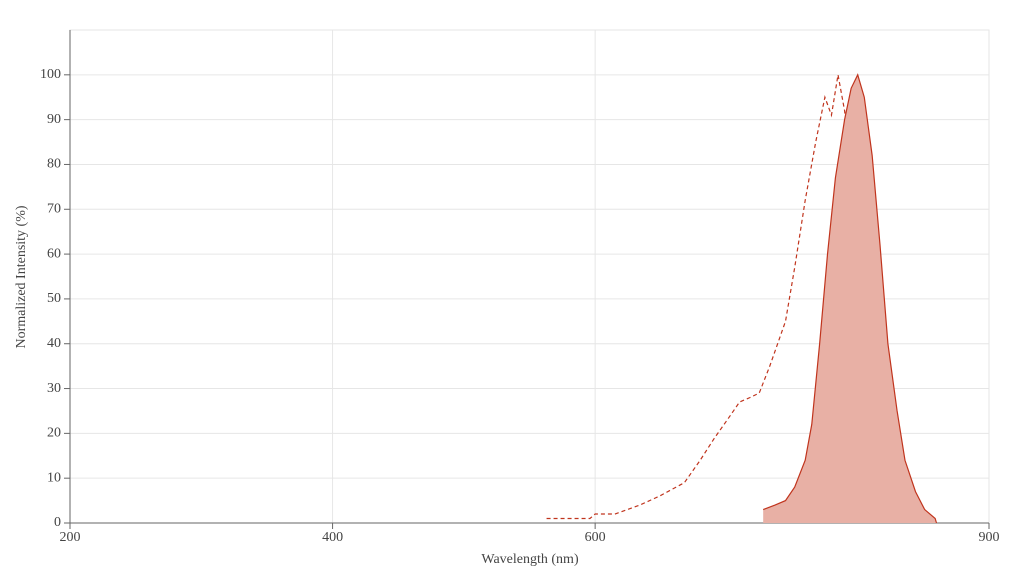 This screenshot has width=1010, height=579. What do you see at coordinates (54, 298) in the screenshot?
I see `y-tick-label: 50` at bounding box center [54, 298].